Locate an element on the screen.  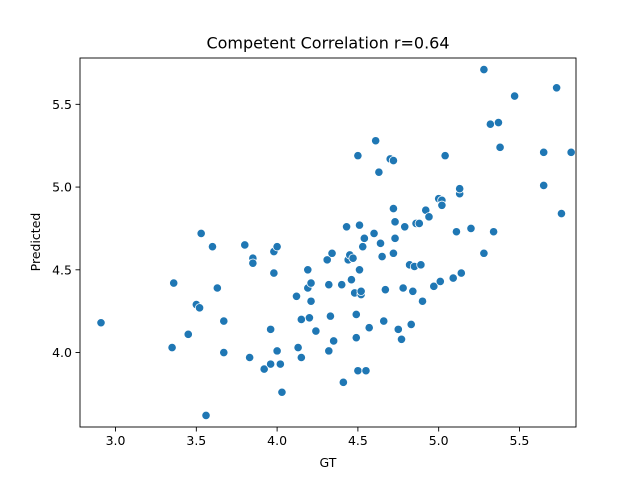
y-axis-label: Predicted is located at coordinates (35, 242).